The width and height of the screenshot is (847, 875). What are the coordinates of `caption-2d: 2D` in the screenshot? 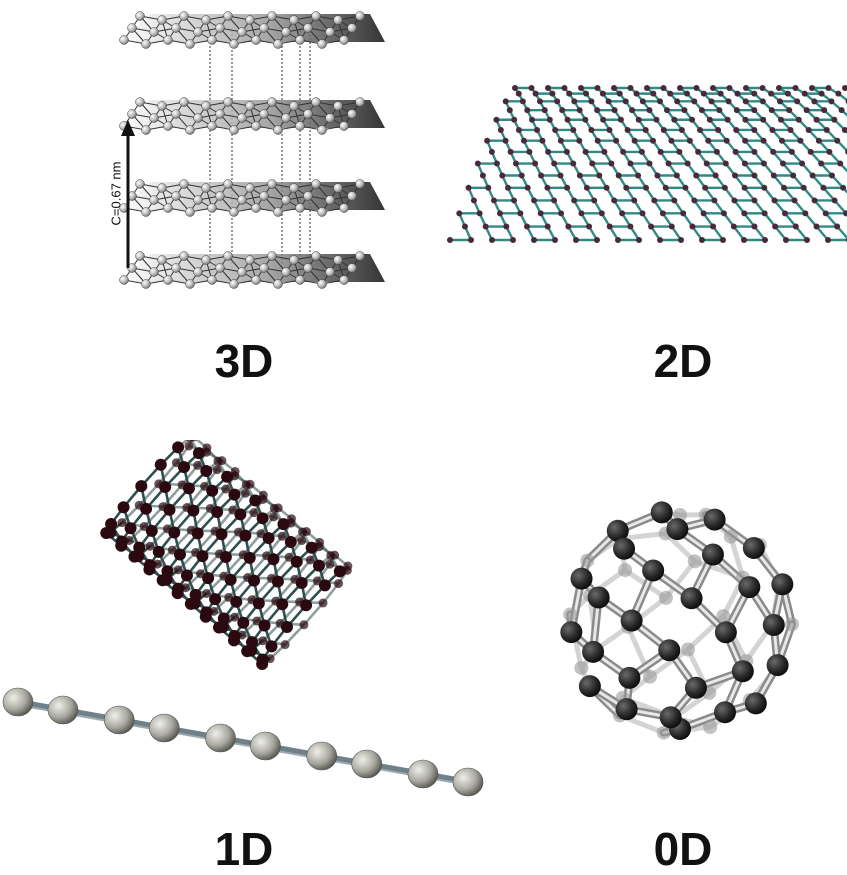 It's located at (683, 361).